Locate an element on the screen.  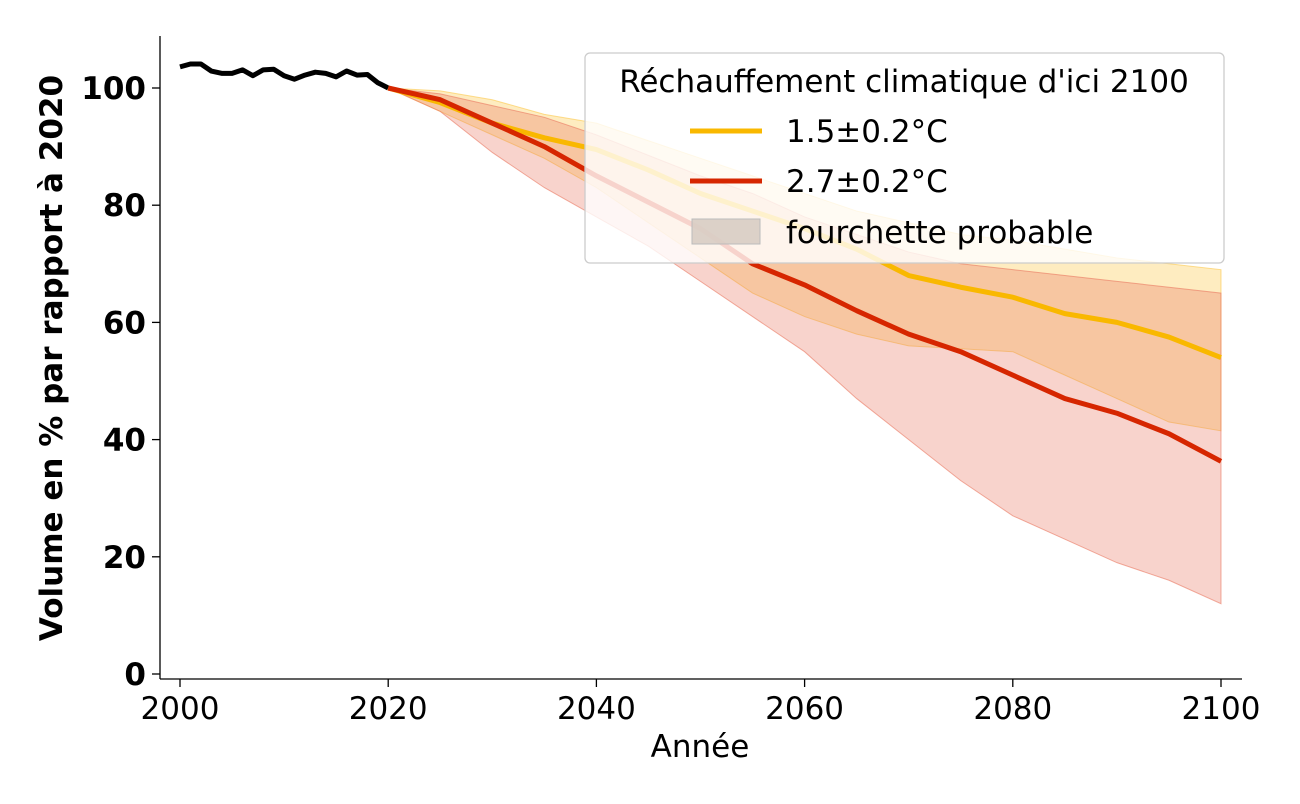
y-tick-label: 60 is located at coordinates (124, 323).